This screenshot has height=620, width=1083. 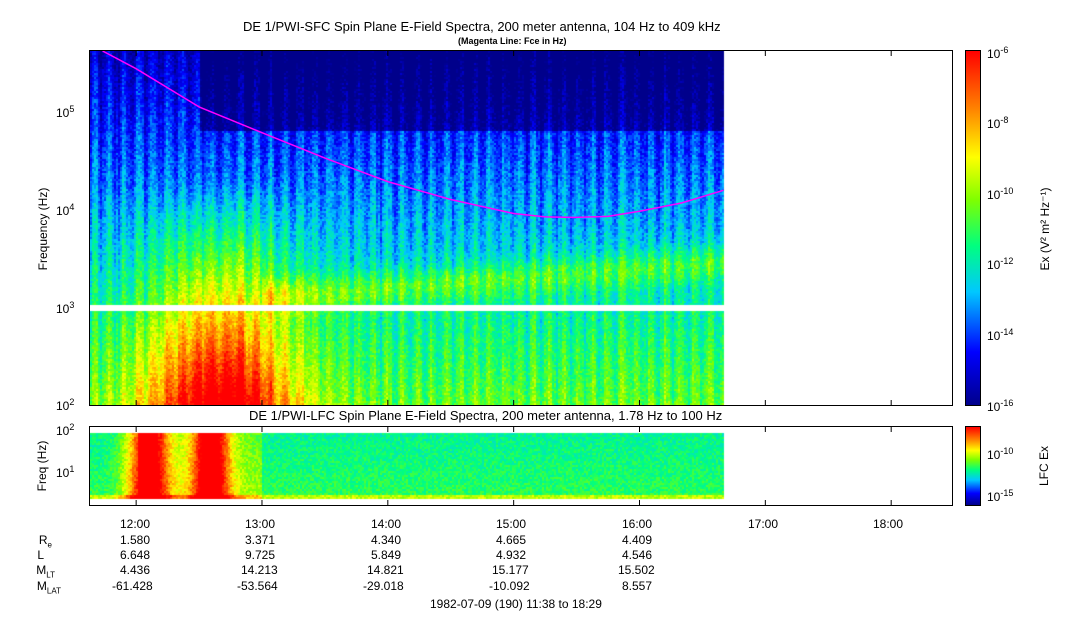 What do you see at coordinates (386, 540) in the screenshot?
I see `eph-value: 4.340` at bounding box center [386, 540].